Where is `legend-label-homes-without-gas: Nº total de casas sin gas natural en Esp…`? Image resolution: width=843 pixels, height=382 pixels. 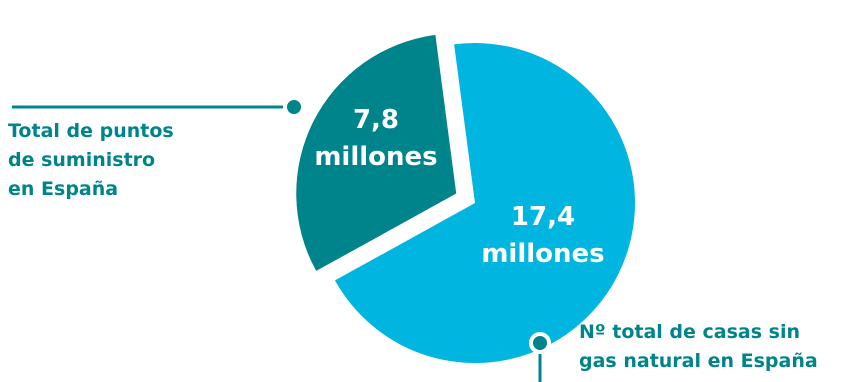 legend-label-homes-without-gas: Nº total de casas sin gas natural en Esp… is located at coordinates (698, 347).